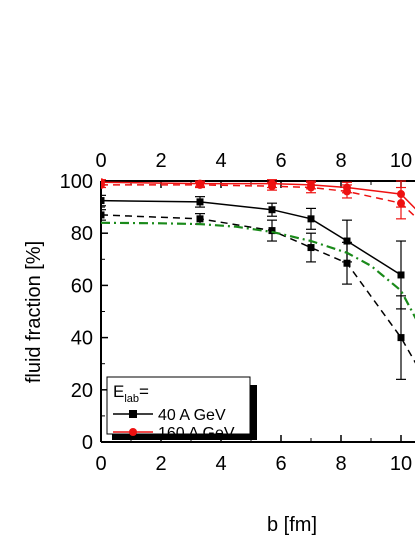 The width and height of the screenshot is (415, 537). What do you see at coordinates (160, 161) in the screenshot?
I see `x-top-tick-label: 2` at bounding box center [160, 161].